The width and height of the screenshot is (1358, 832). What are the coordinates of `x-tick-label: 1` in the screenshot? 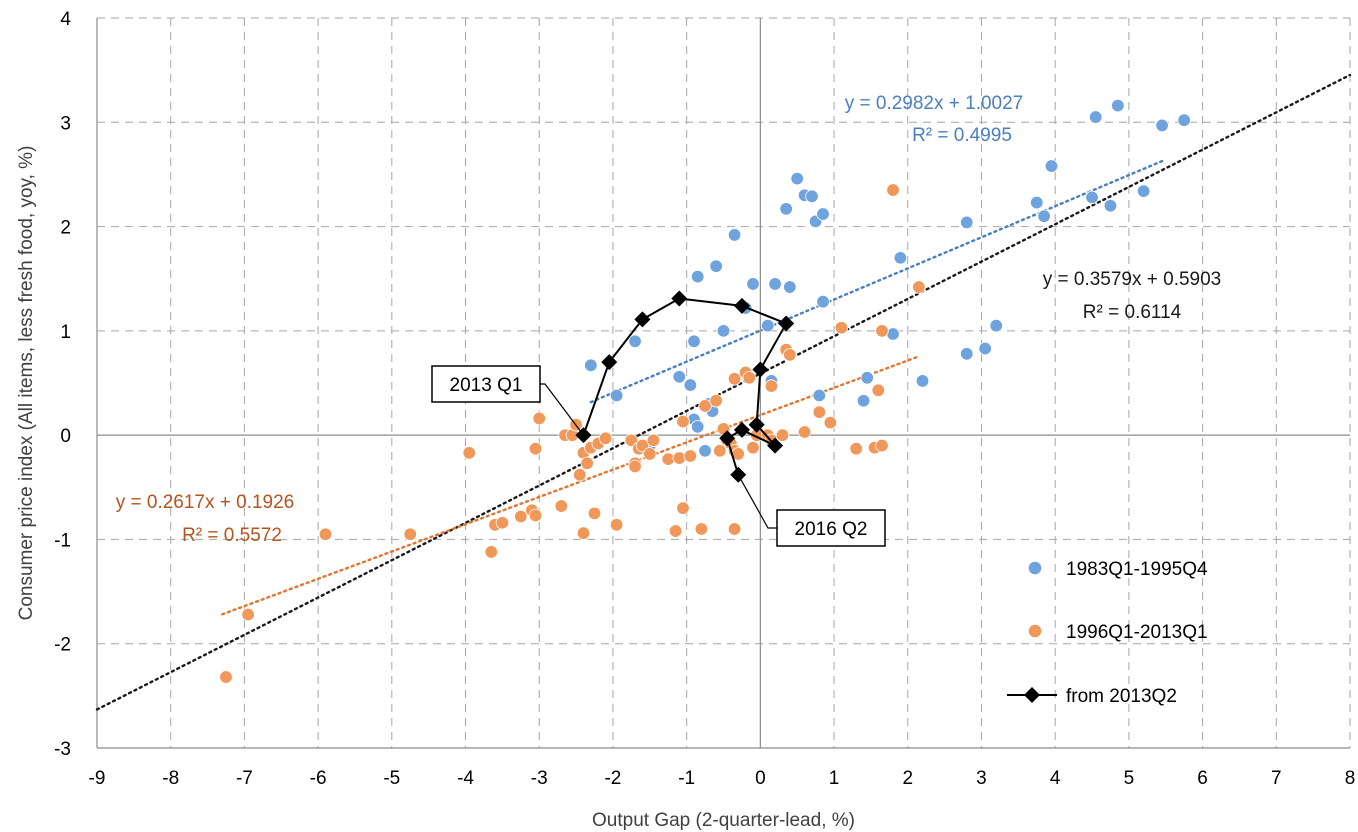 It's located at (834, 778).